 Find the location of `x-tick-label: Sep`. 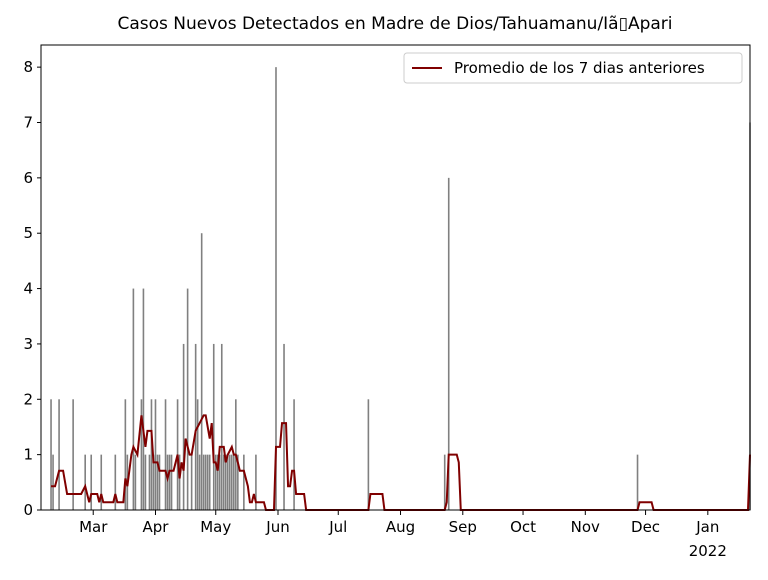

x-tick-label: Sep is located at coordinates (463, 527).